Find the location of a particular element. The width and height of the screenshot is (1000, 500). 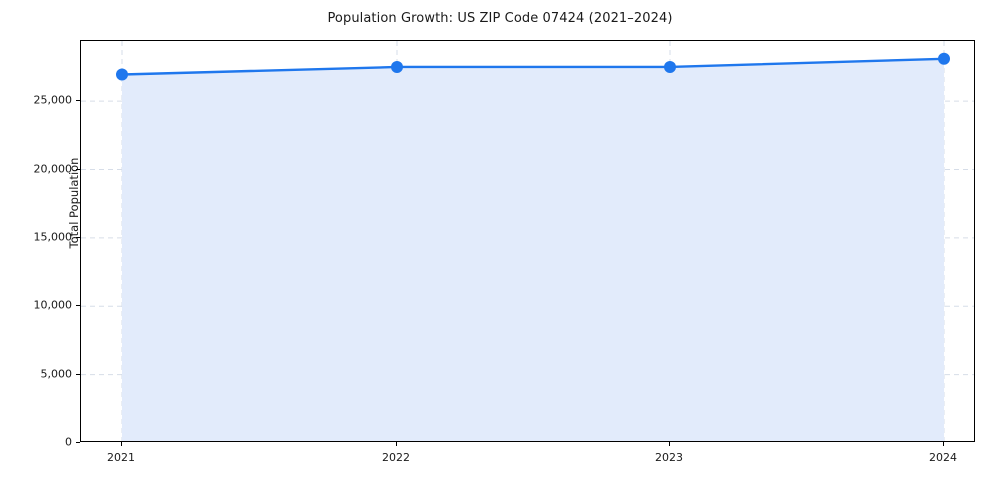

y-axis-tick-labels: 0 5,000 10,000 15,000 20,000 25,000 is located at coordinates (40, 250).